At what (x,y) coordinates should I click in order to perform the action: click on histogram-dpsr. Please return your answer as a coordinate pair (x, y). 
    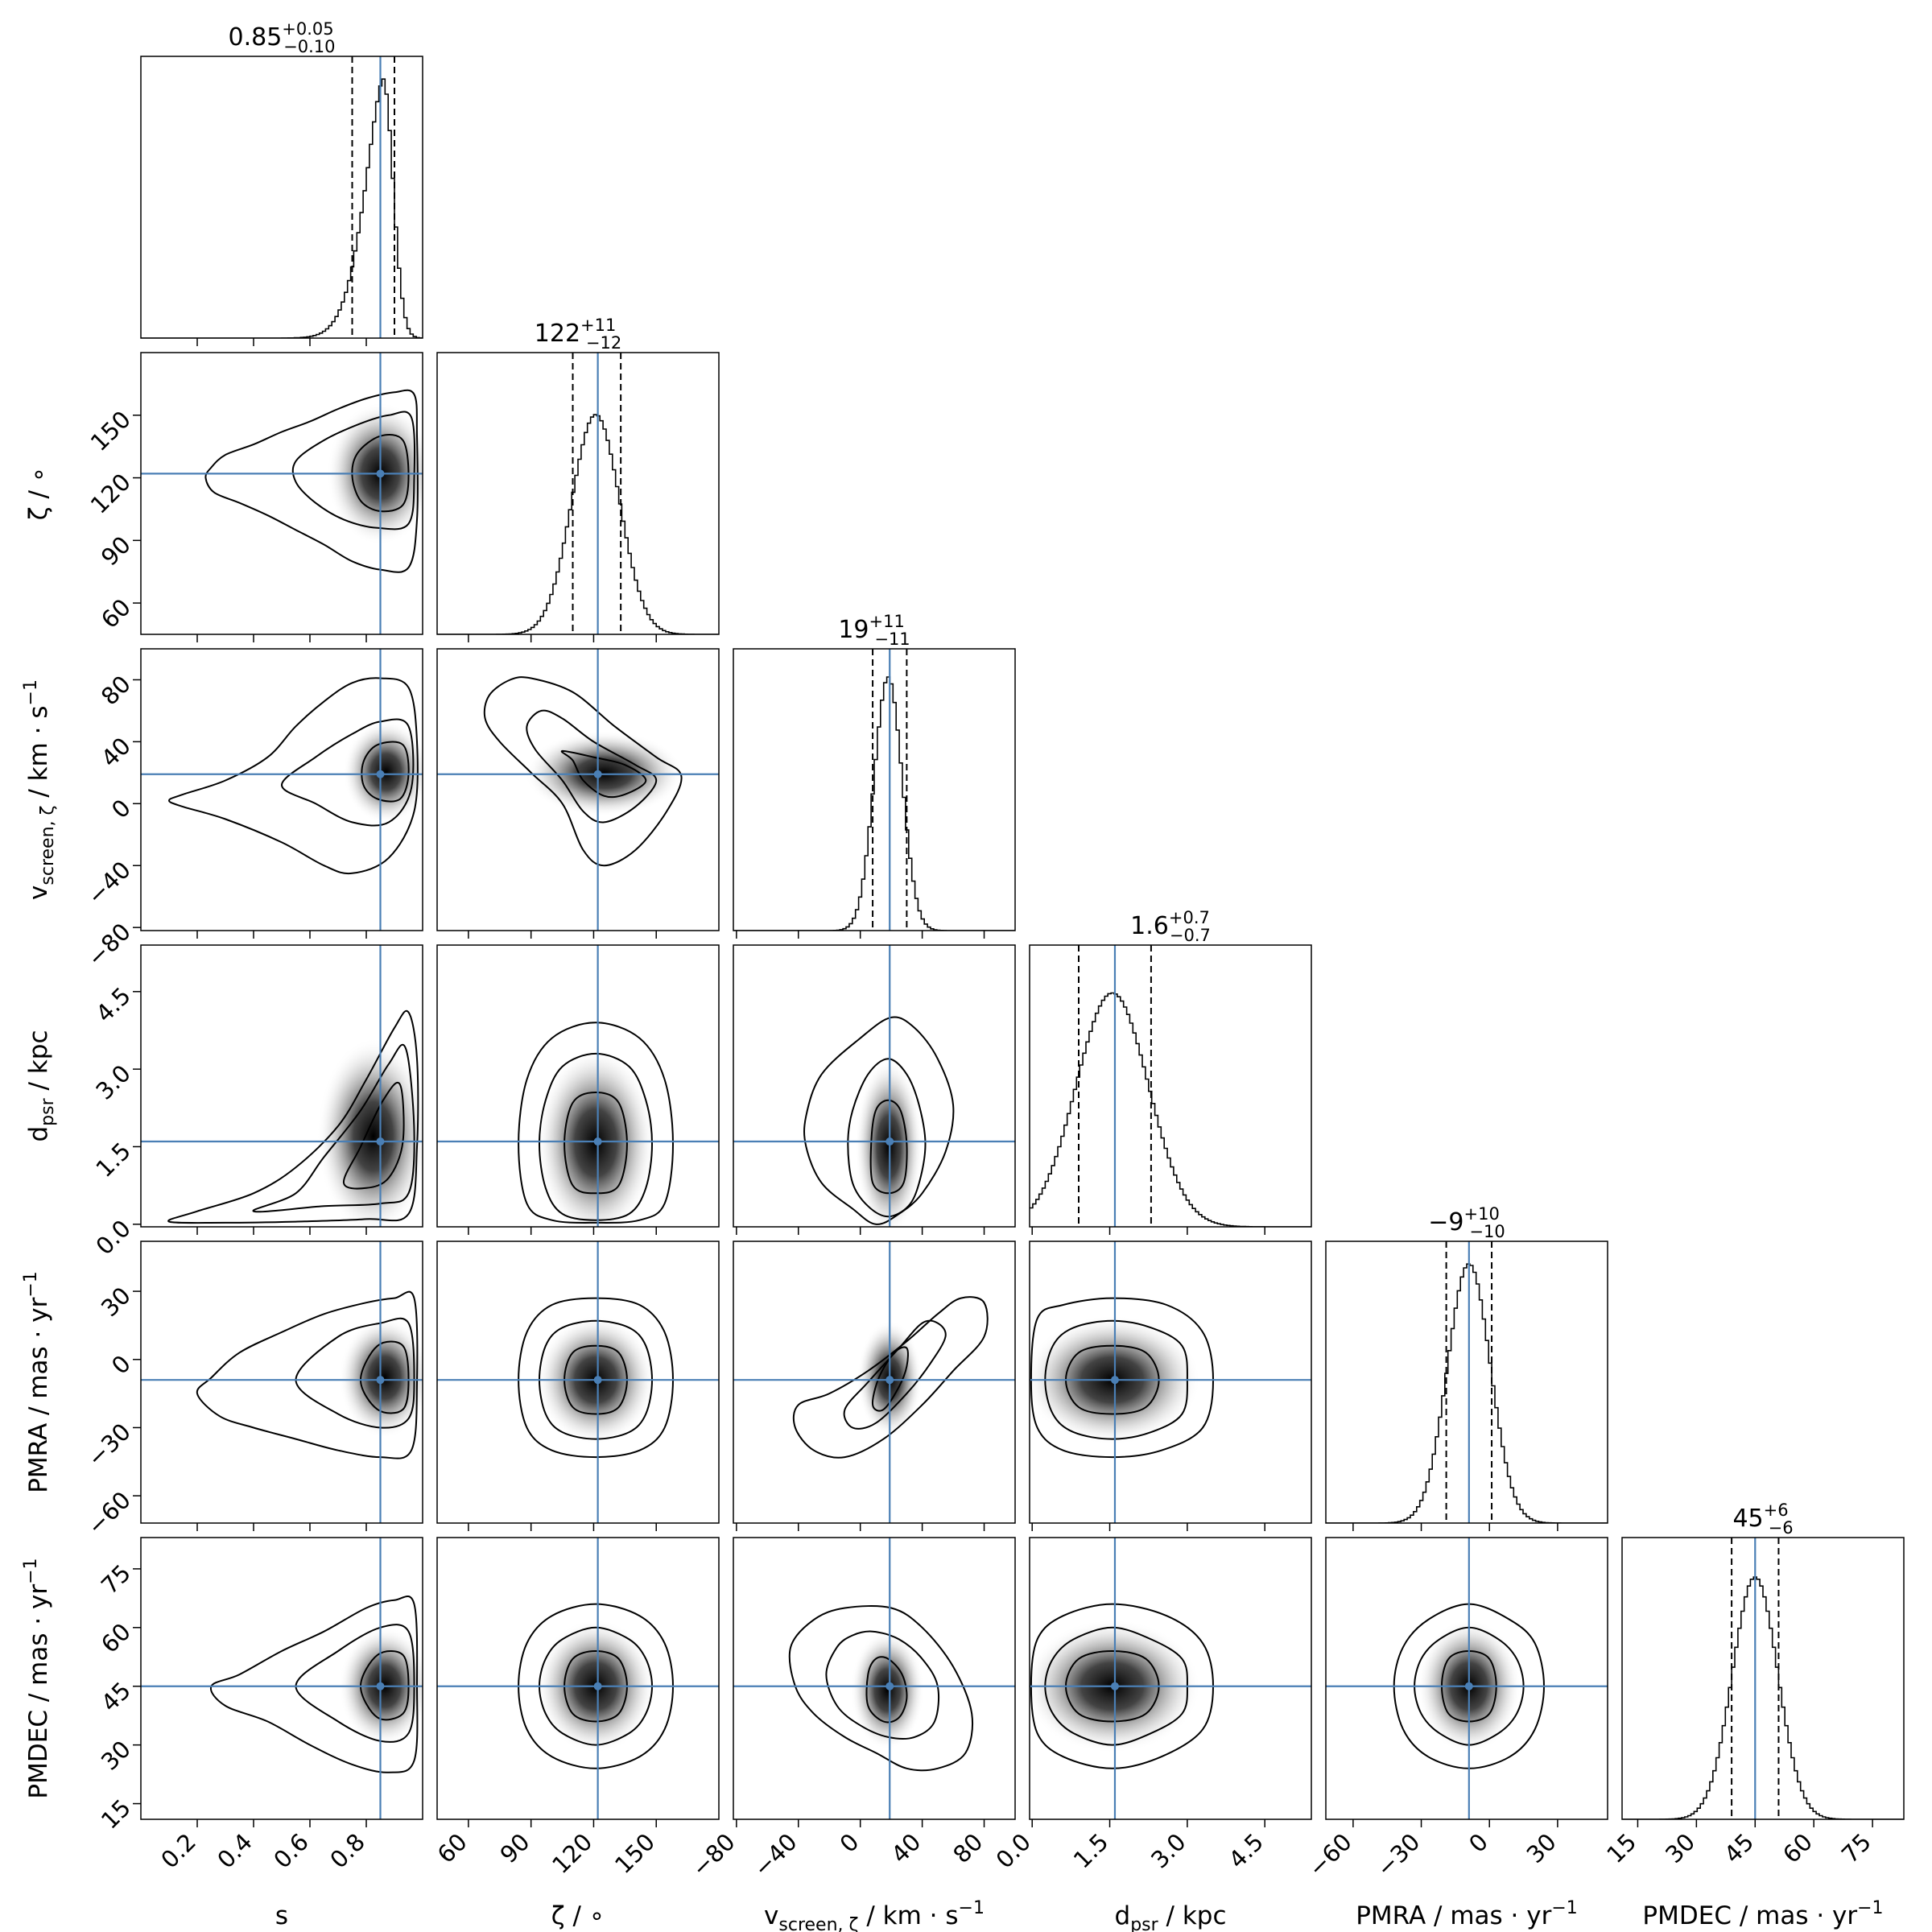
    Looking at the image, I should click on (1170, 1109).